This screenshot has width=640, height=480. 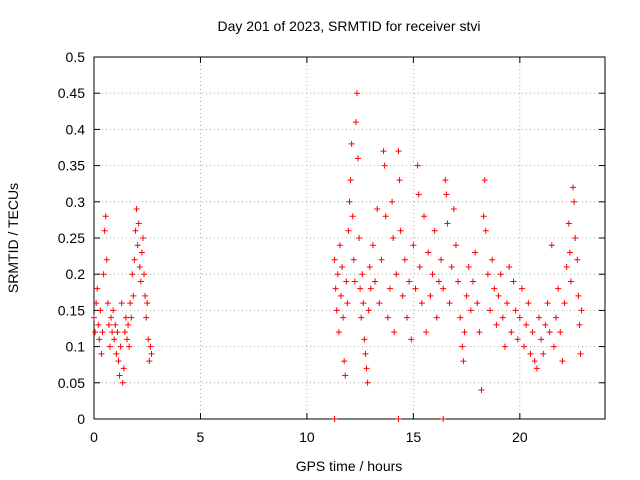 What do you see at coordinates (76, 57) in the screenshot?
I see `y-tick-label: 0.5` at bounding box center [76, 57].